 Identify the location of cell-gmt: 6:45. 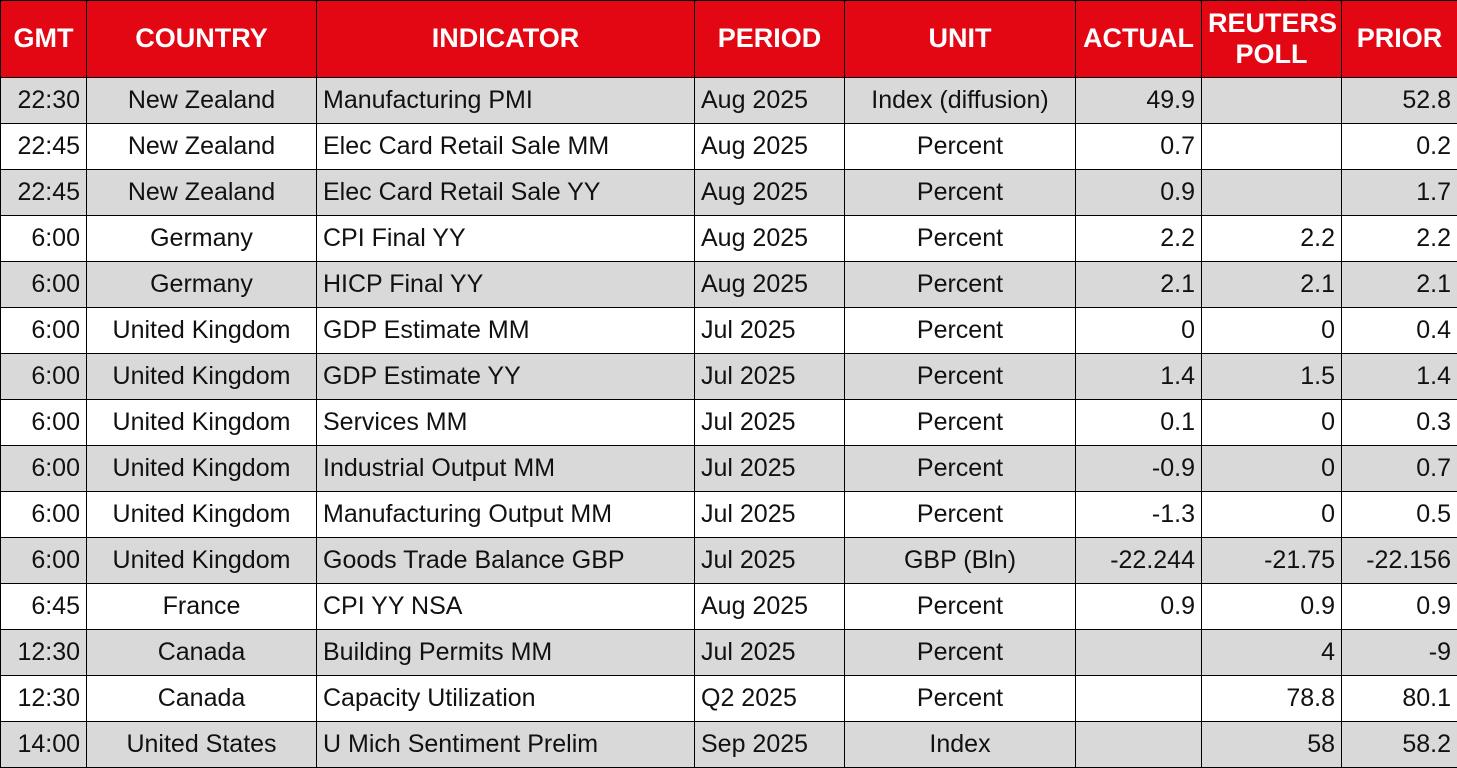
(44, 607).